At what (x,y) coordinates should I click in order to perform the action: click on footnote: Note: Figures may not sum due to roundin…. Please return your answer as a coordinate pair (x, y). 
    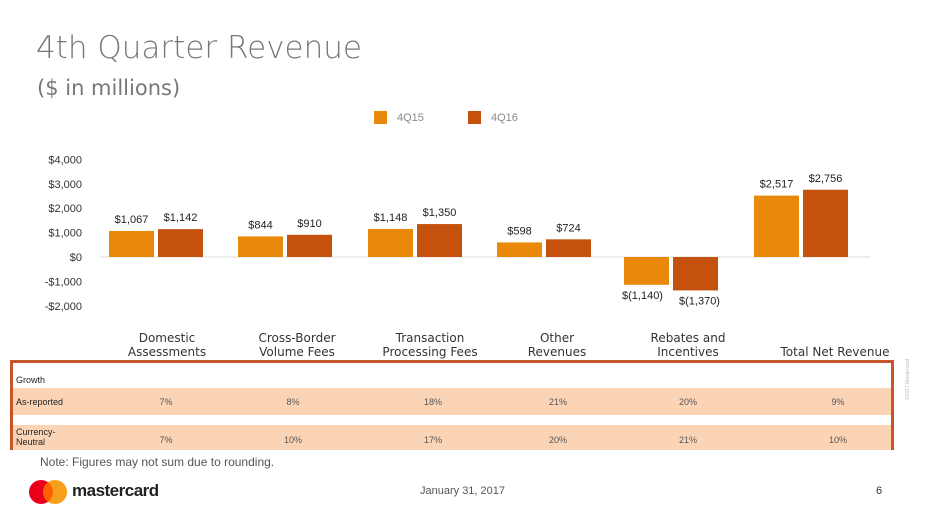
    Looking at the image, I should click on (157, 462).